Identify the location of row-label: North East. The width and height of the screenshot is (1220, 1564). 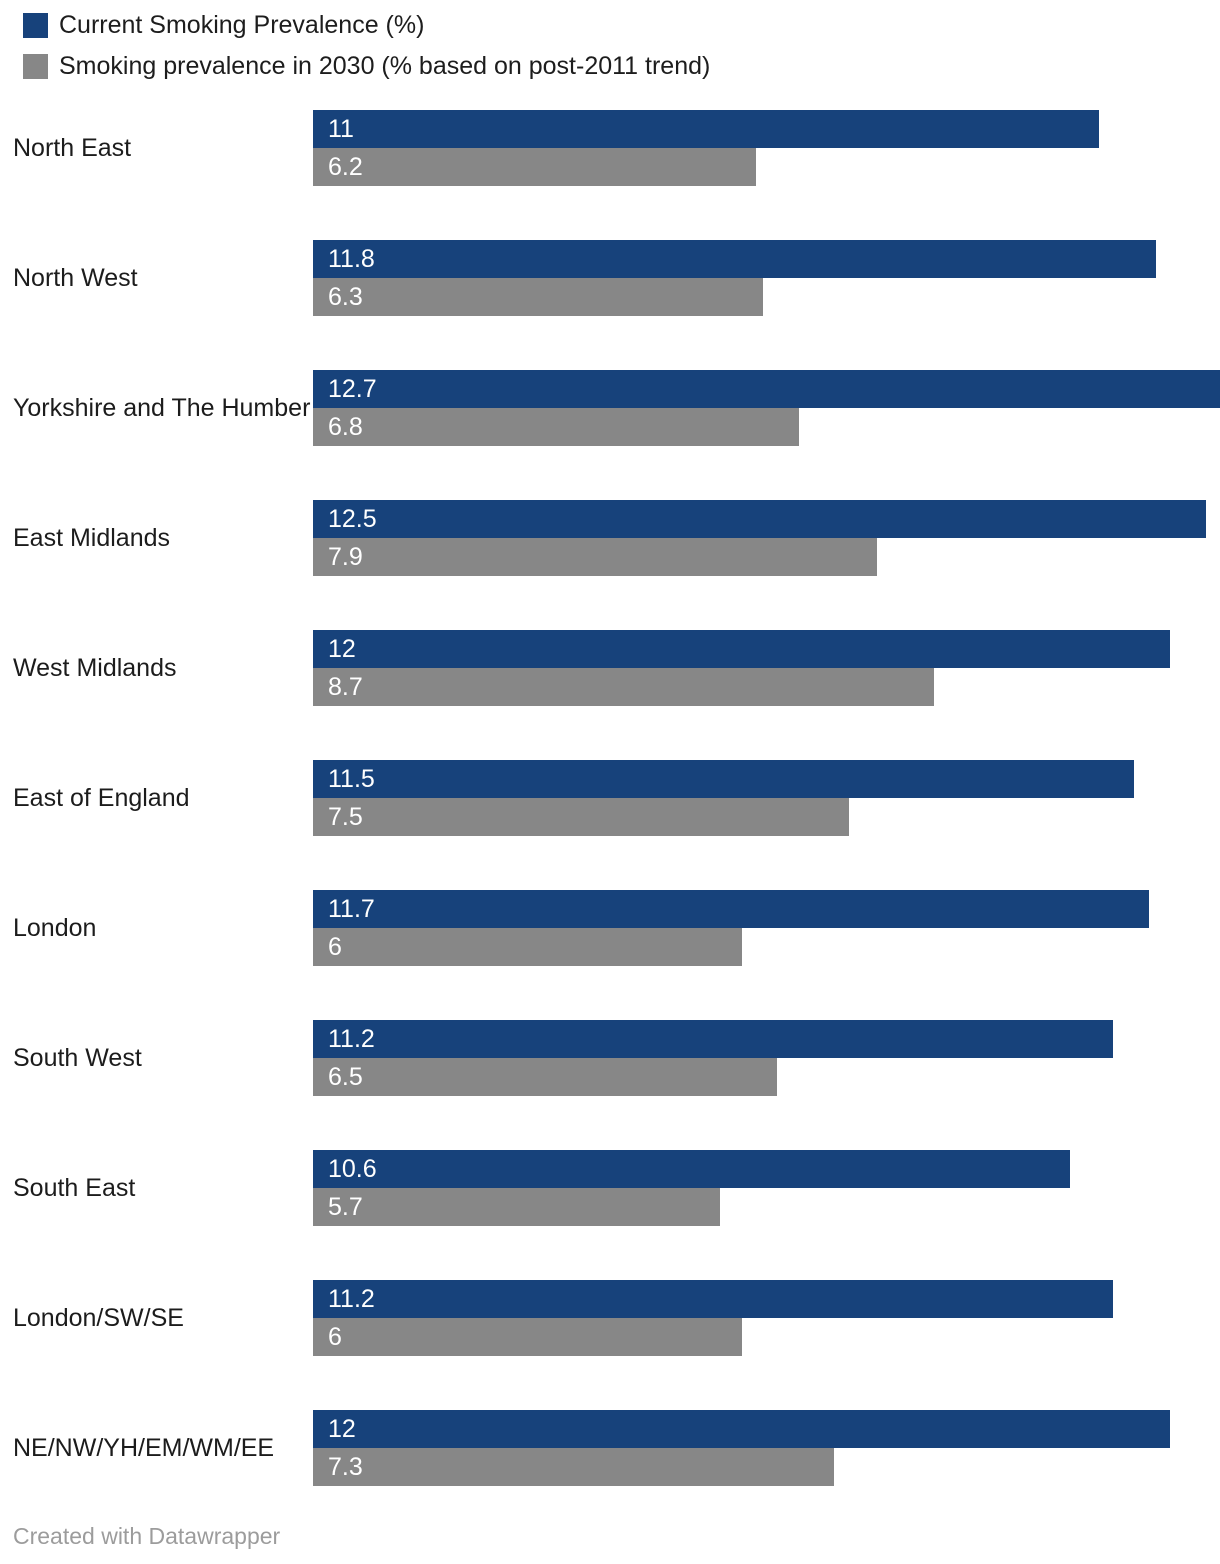
(72, 147).